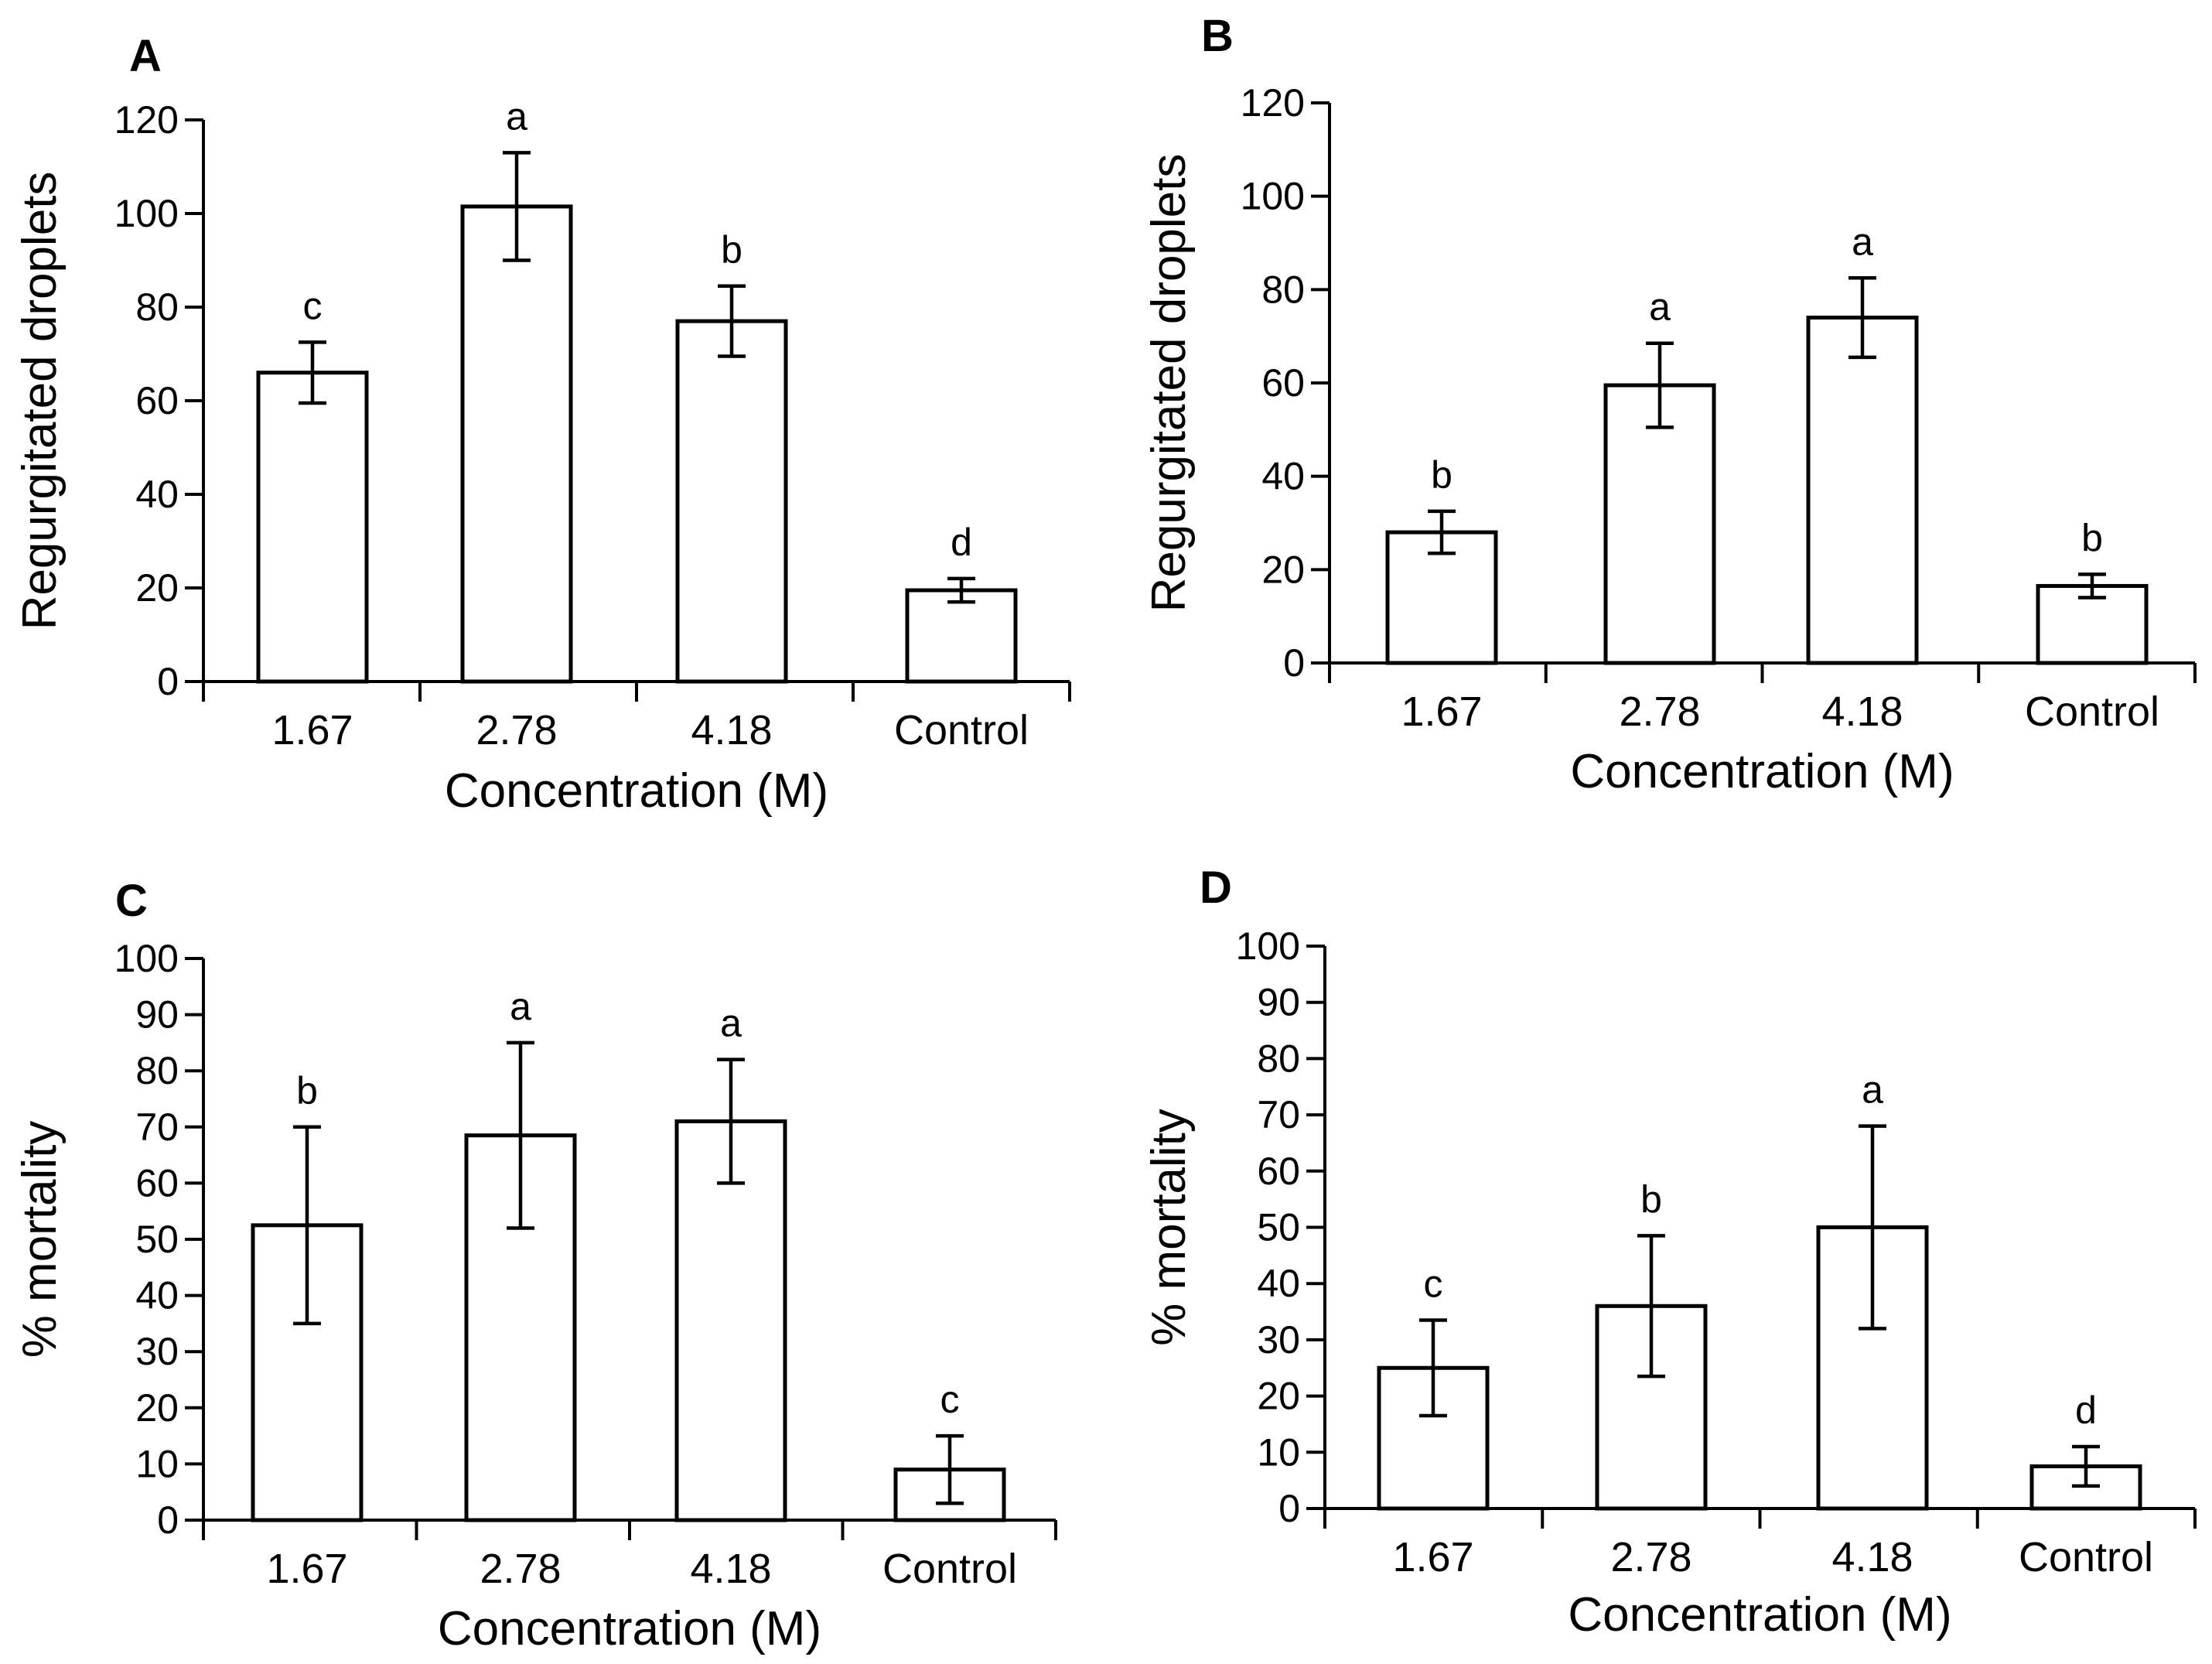 This screenshot has height=1664, width=2212. What do you see at coordinates (1216, 888) in the screenshot?
I see `panel-label: D` at bounding box center [1216, 888].